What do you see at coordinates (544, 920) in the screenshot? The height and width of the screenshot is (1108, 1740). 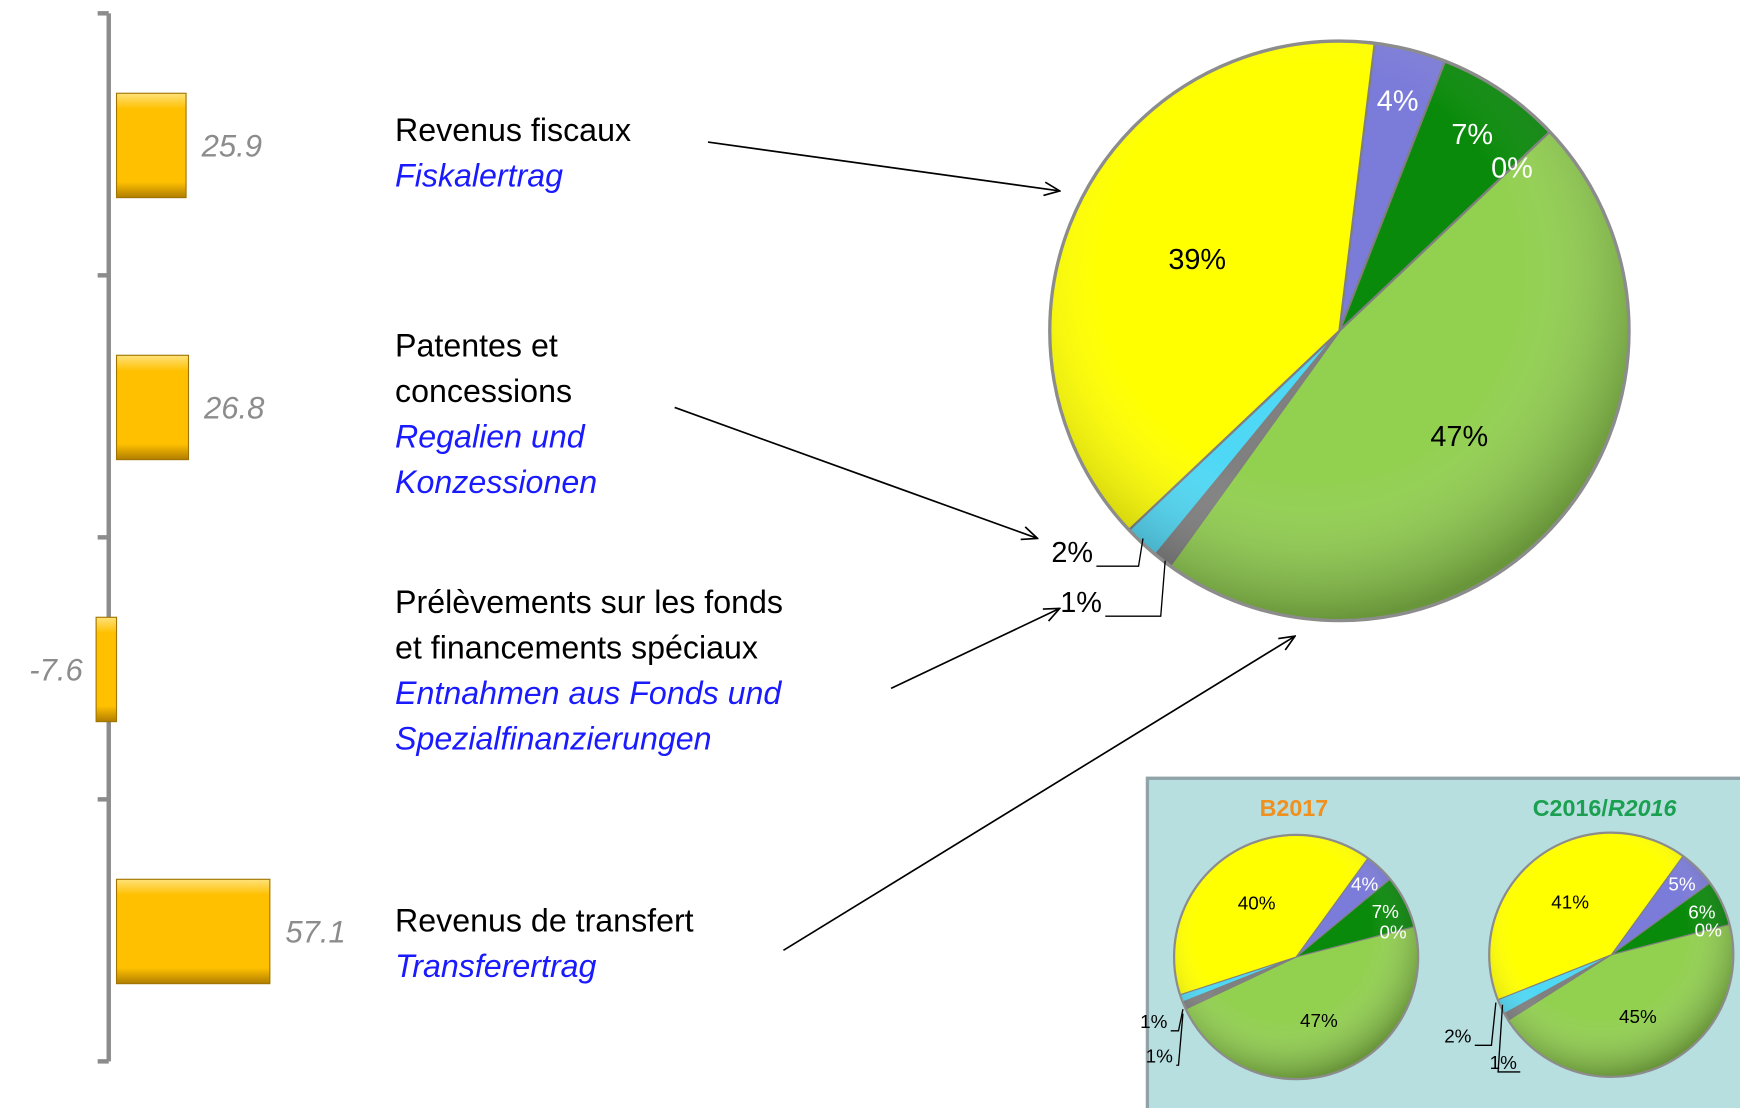 I see `category-label: Revenus de transfert` at bounding box center [544, 920].